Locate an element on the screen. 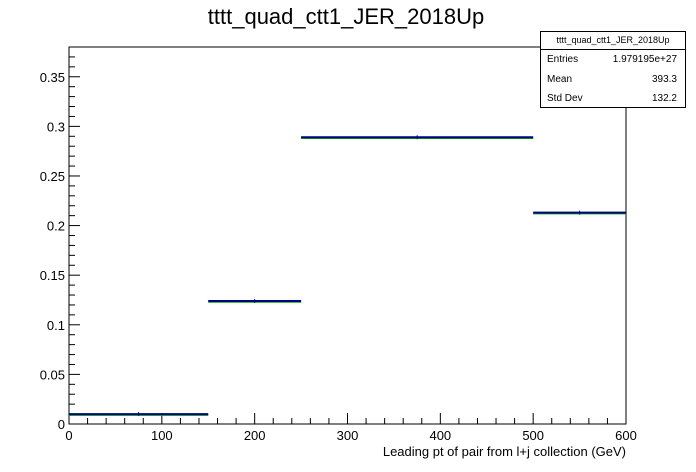 The height and width of the screenshot is (472, 696). y-tick-label: 0.25 is located at coordinates (52, 176).